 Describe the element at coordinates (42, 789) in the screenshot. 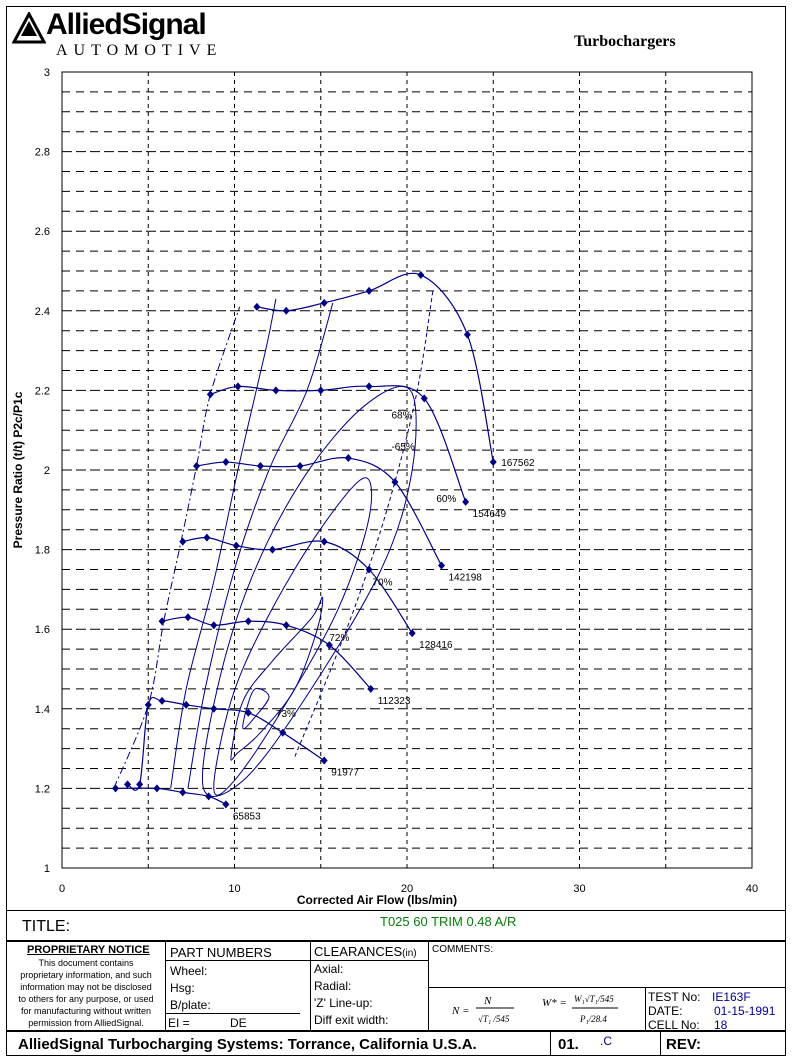

I see `y-tick-label: 1.2` at that location.